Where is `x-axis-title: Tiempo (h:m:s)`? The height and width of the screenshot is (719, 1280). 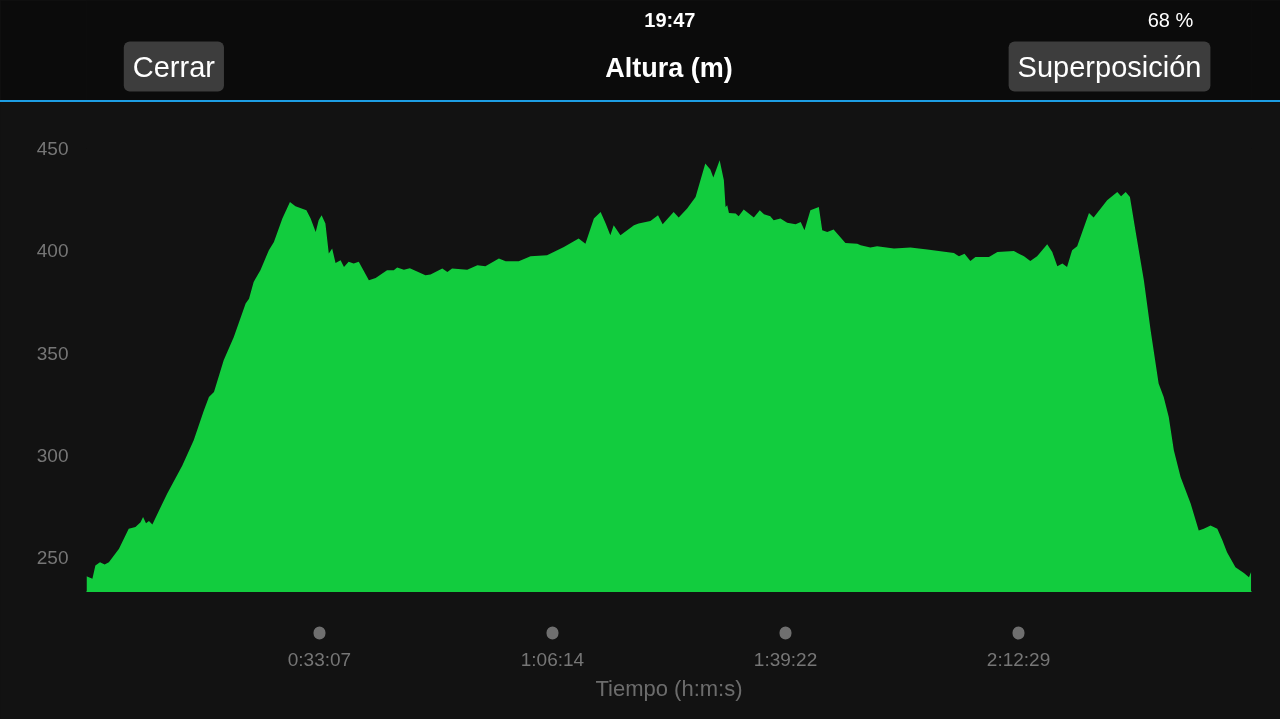
x-axis-title: Tiempo (h:m:s) is located at coordinates (669, 688).